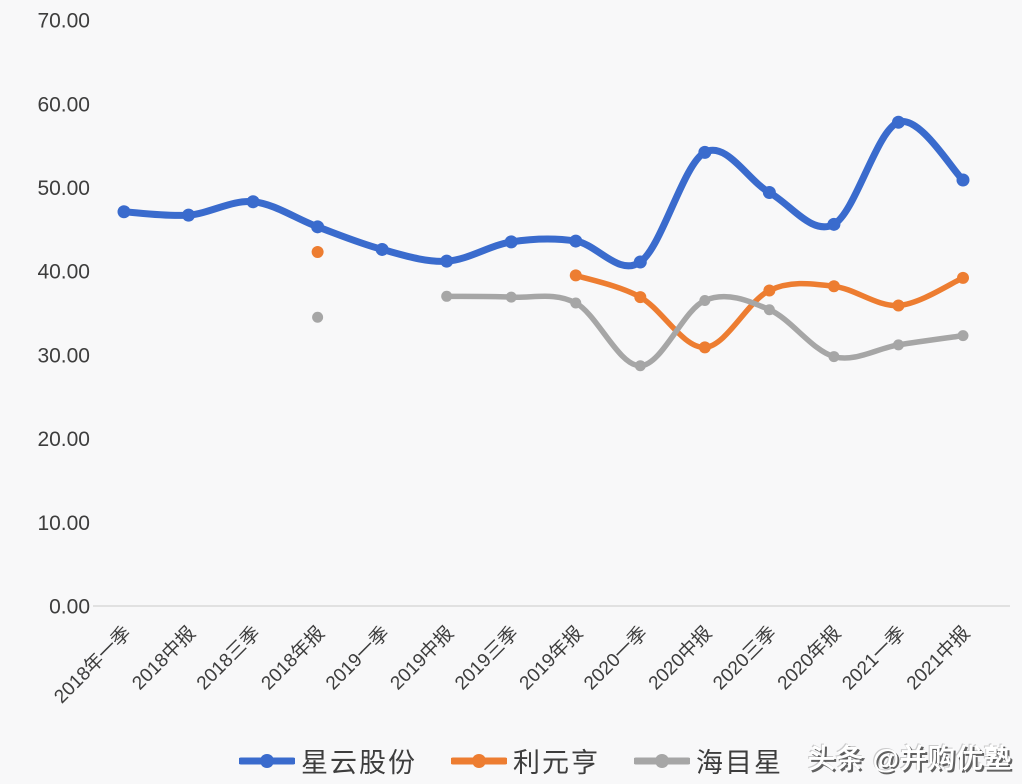 Image resolution: width=1022 pixels, height=784 pixels. What do you see at coordinates (640, 331) in the screenshot?
I see `series-海目星` at bounding box center [640, 331].